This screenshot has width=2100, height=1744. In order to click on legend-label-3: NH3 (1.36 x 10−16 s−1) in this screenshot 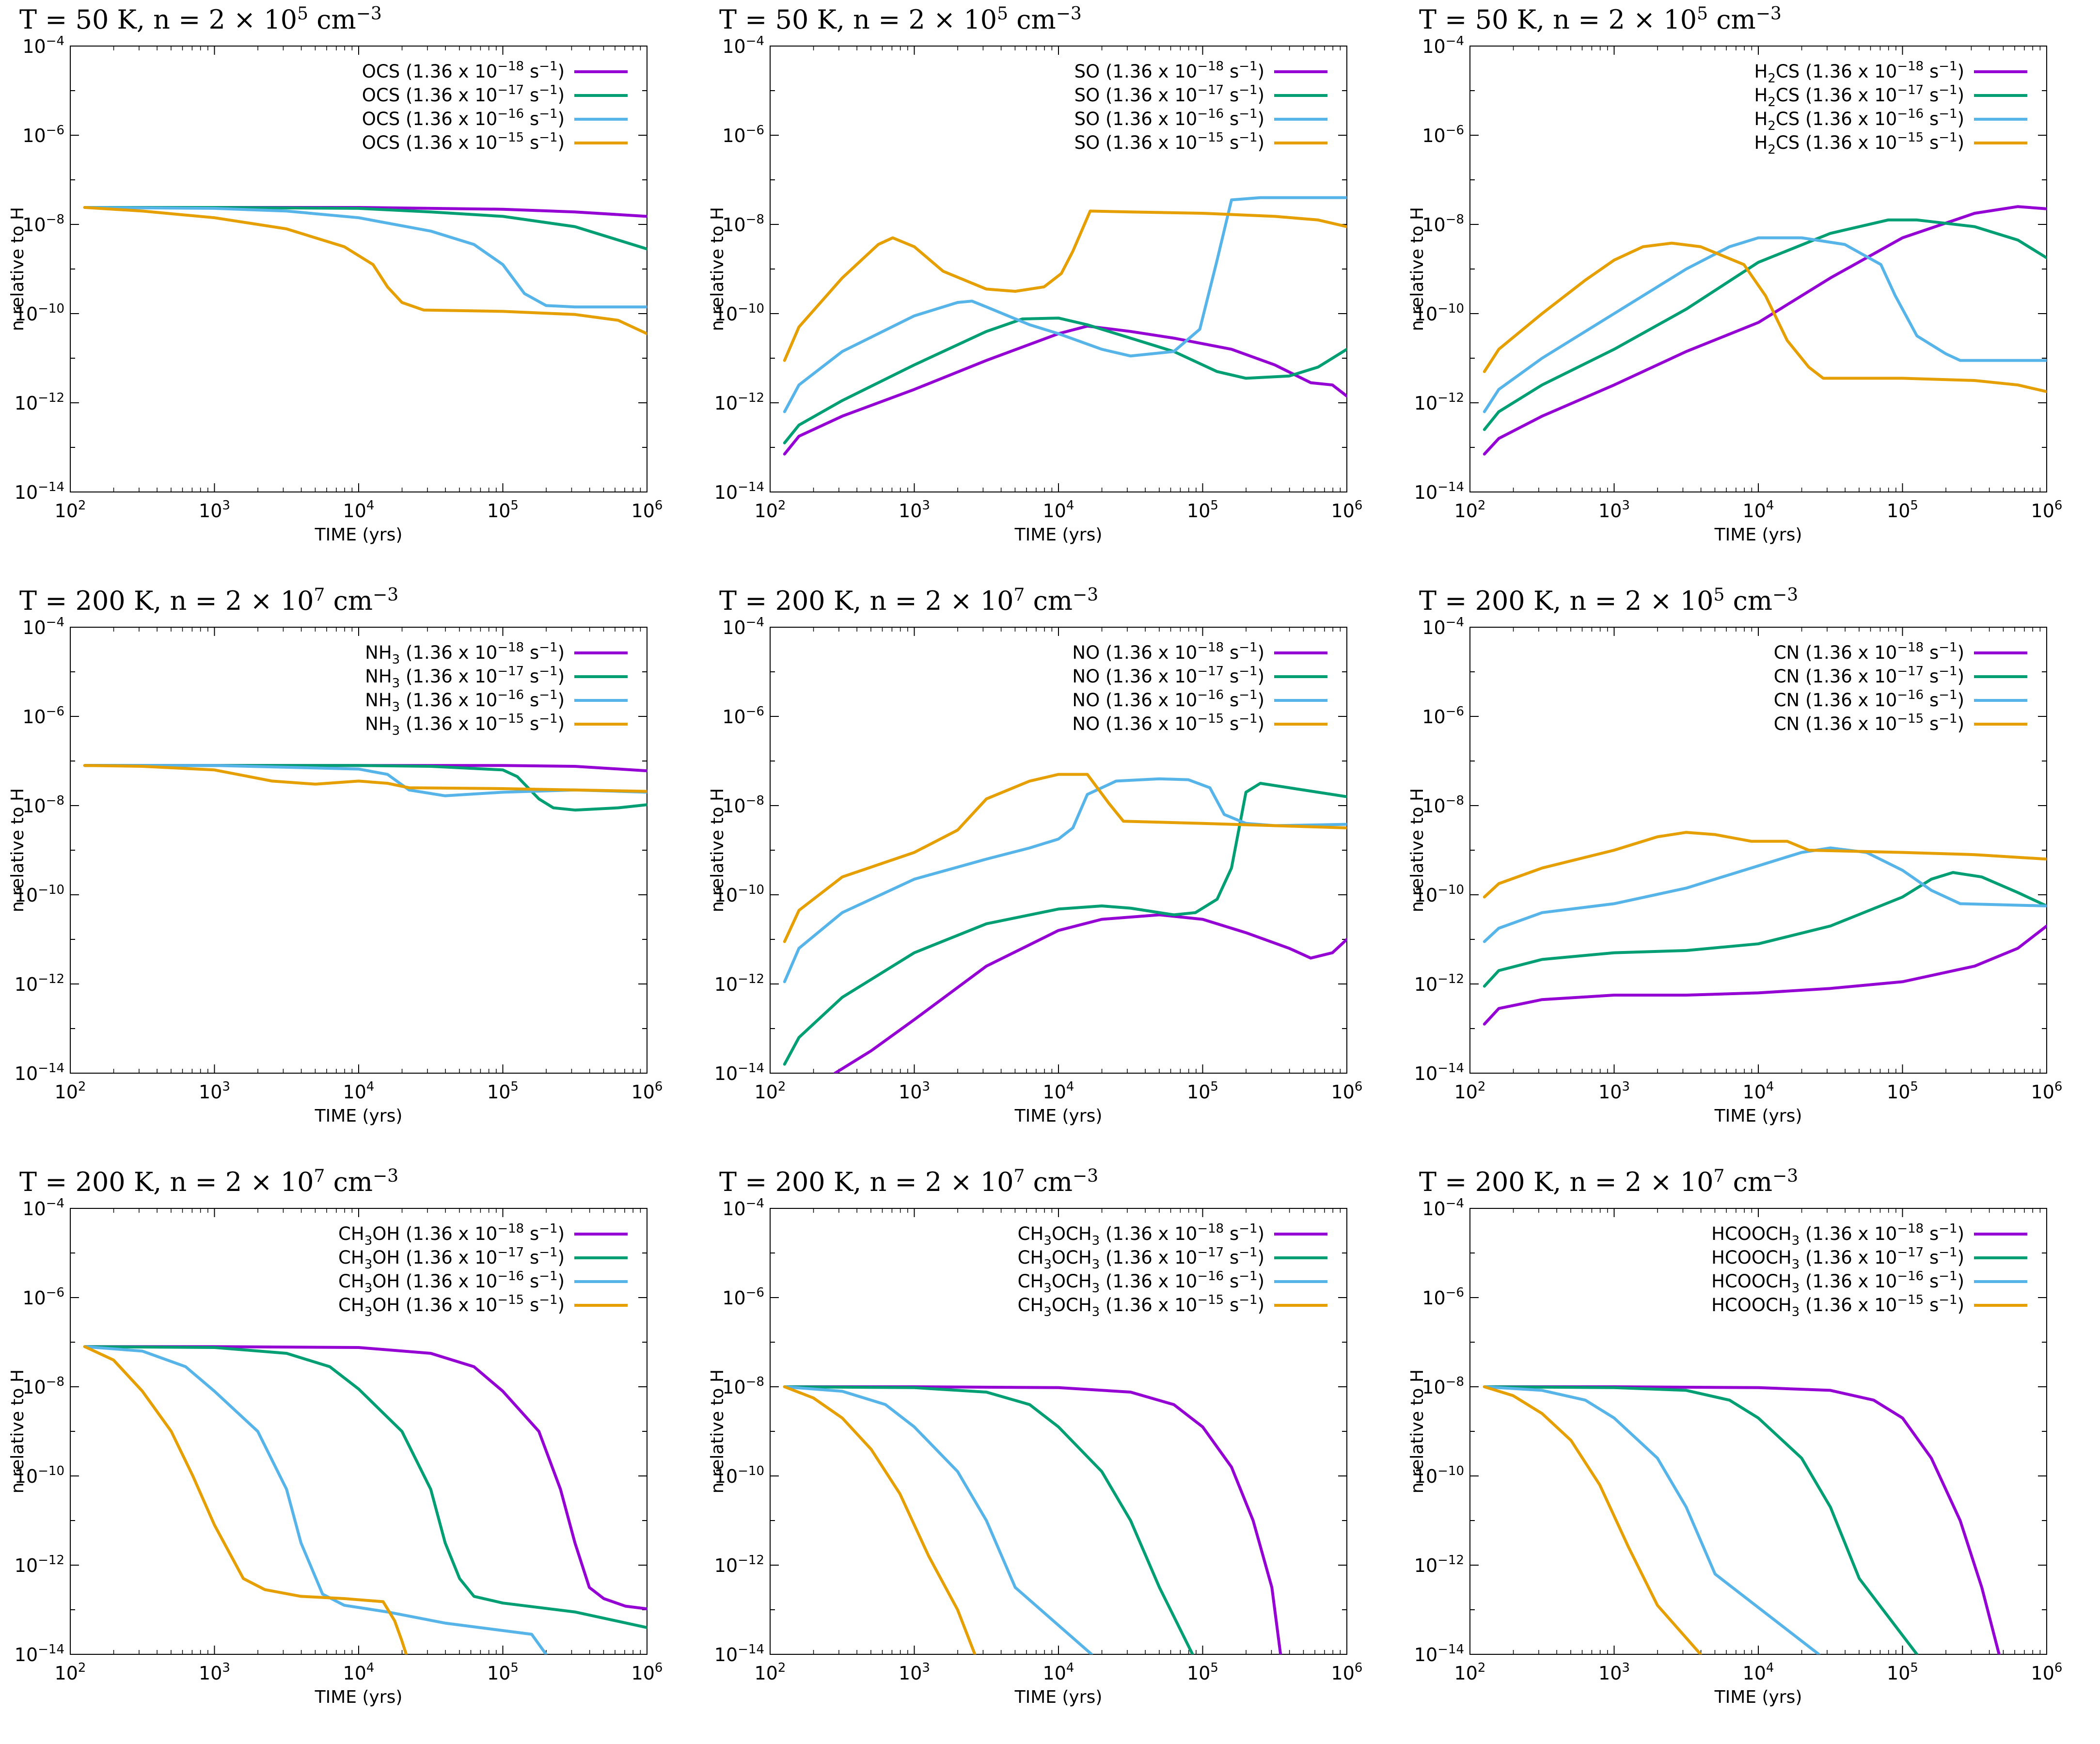, I will do `click(465, 701)`.